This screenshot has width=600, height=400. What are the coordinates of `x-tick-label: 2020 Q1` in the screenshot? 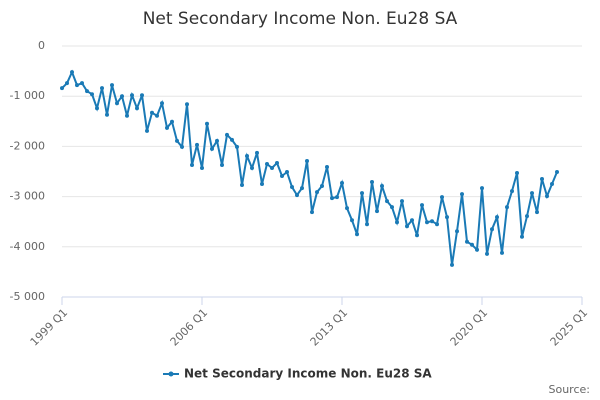 It's located at (469, 327).